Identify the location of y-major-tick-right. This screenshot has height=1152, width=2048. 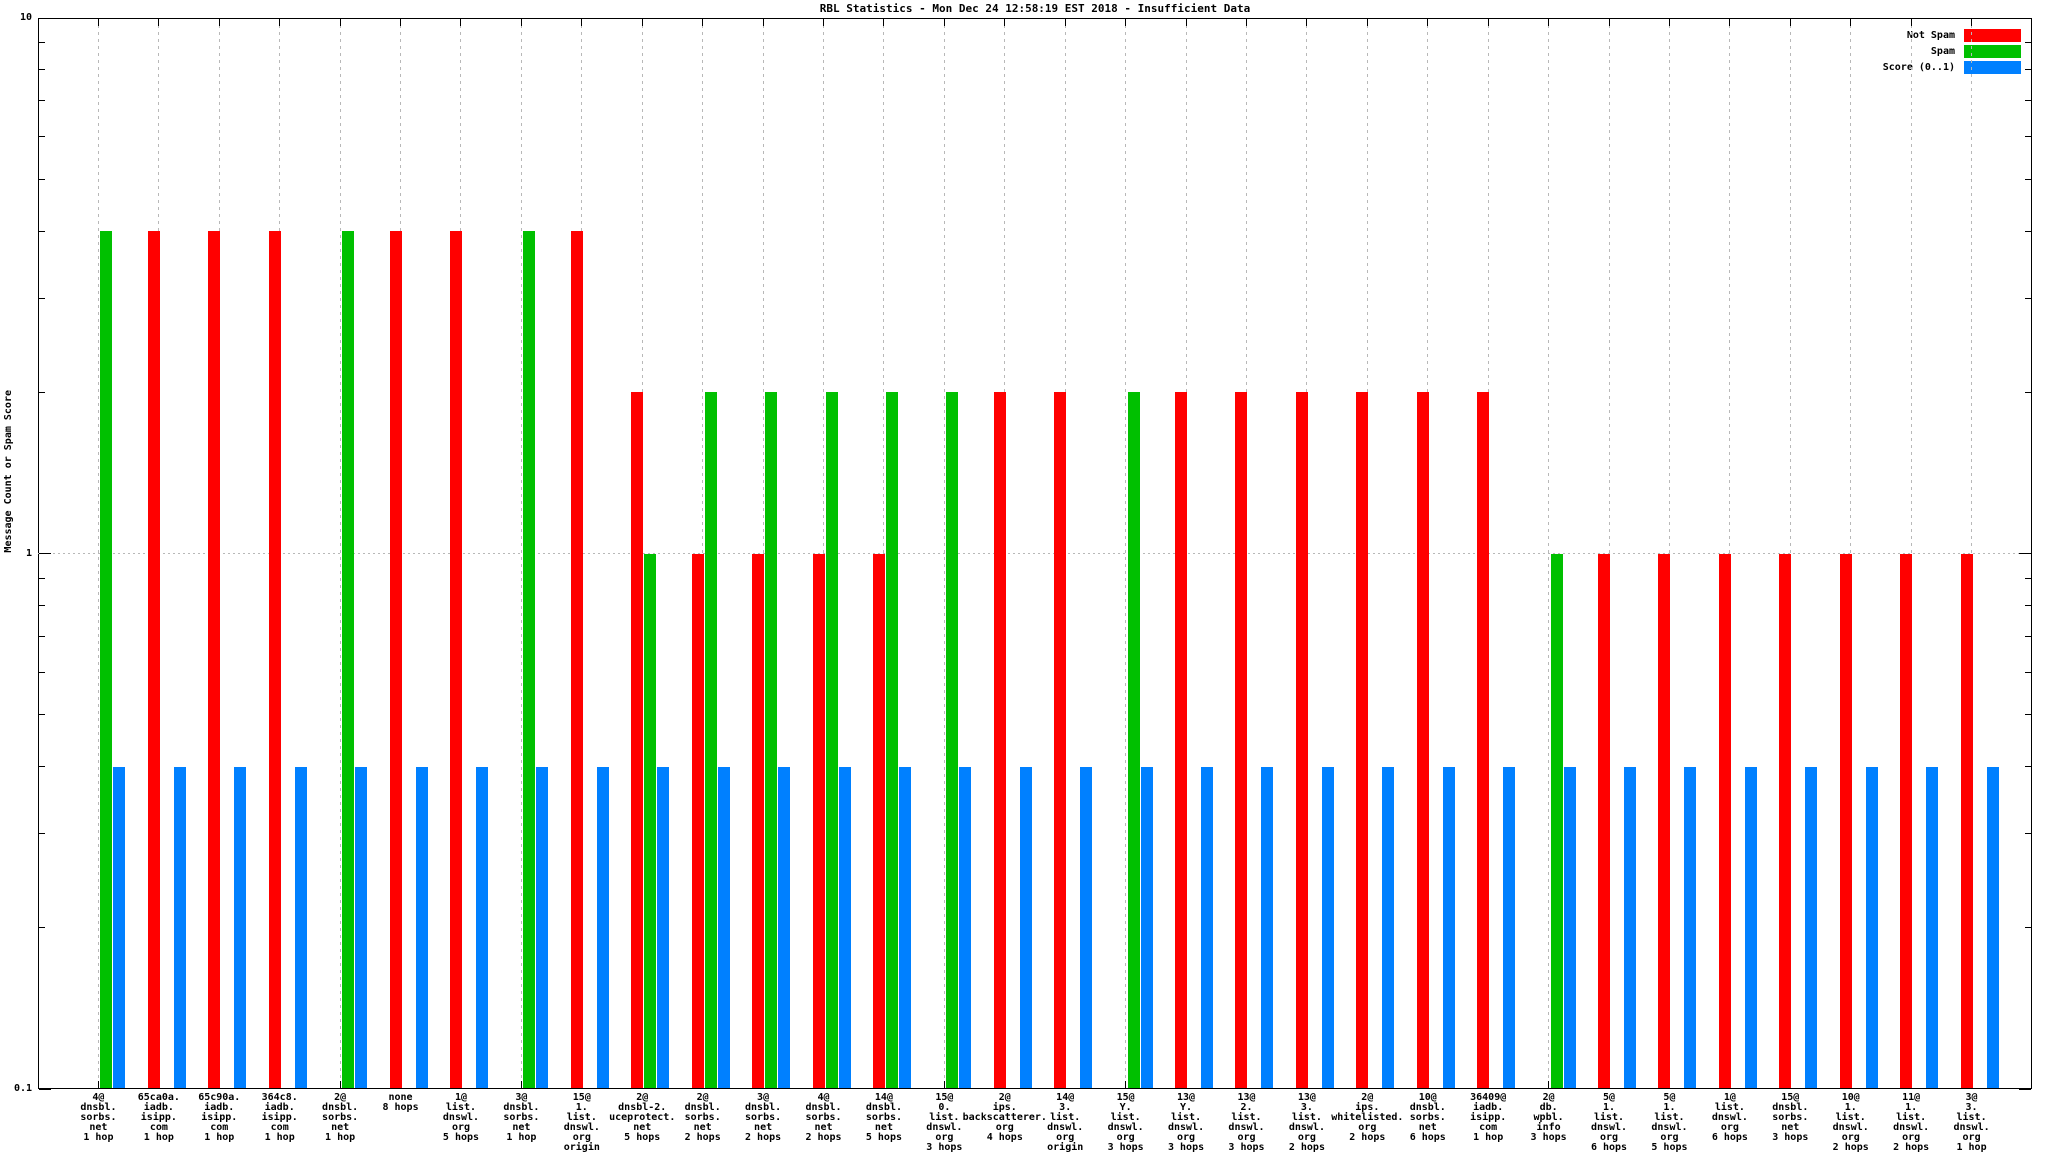
(2025, 1089).